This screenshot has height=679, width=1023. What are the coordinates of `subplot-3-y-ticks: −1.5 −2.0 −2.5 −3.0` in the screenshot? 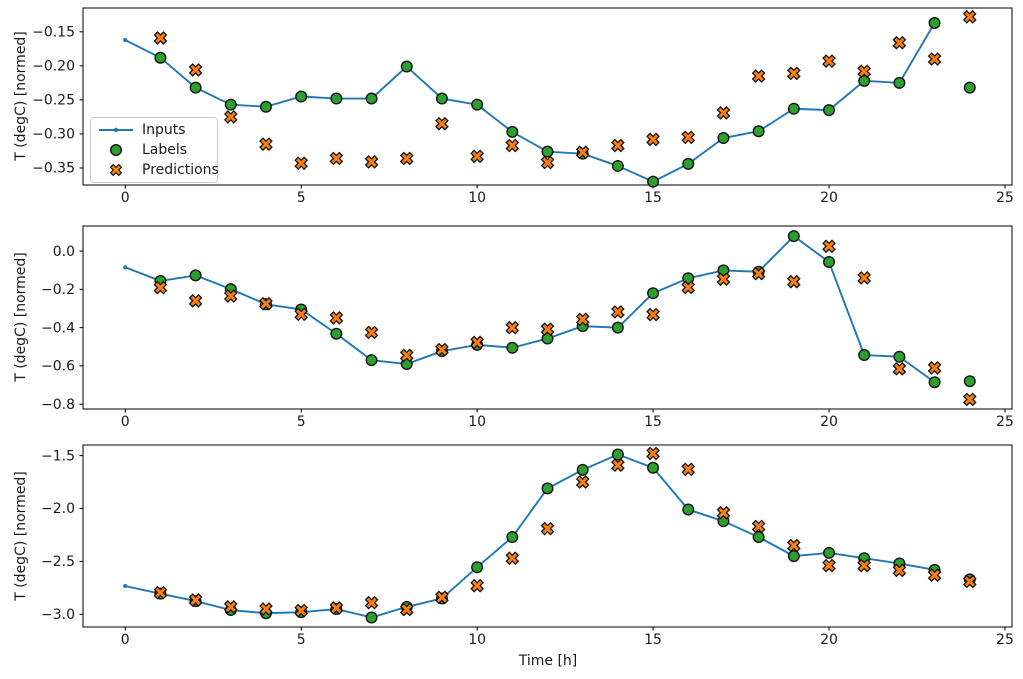 It's located at (62, 535).